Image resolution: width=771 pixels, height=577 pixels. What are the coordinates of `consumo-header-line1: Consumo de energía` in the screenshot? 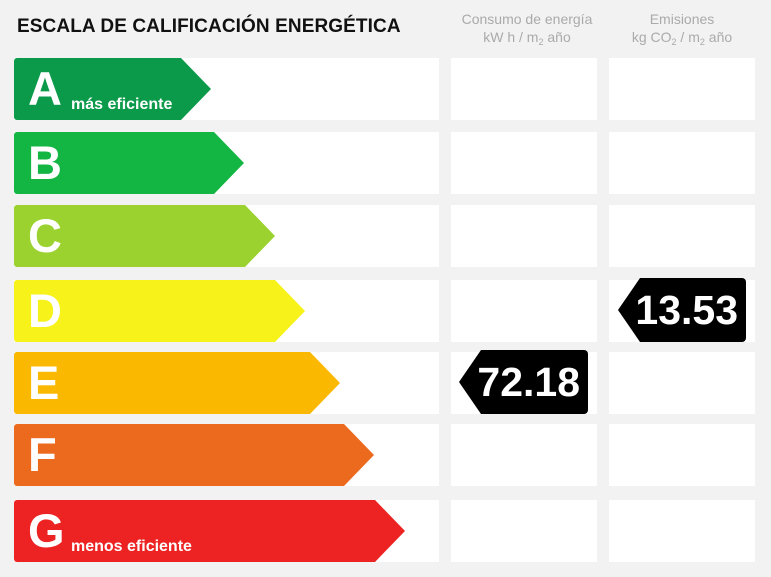 It's located at (527, 19).